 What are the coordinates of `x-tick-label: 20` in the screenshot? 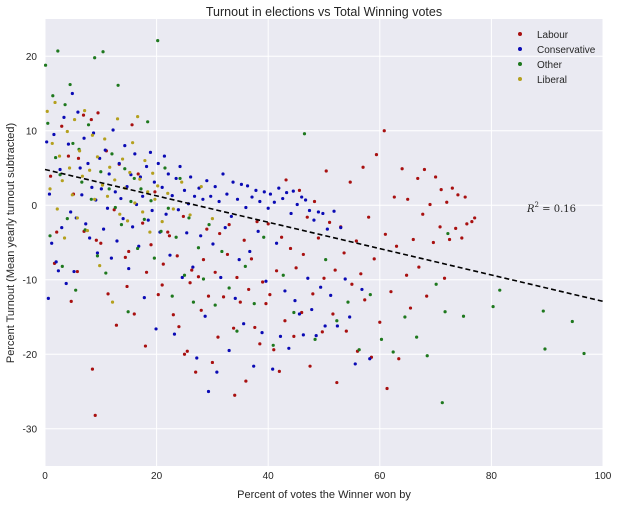 It's located at (157, 476).